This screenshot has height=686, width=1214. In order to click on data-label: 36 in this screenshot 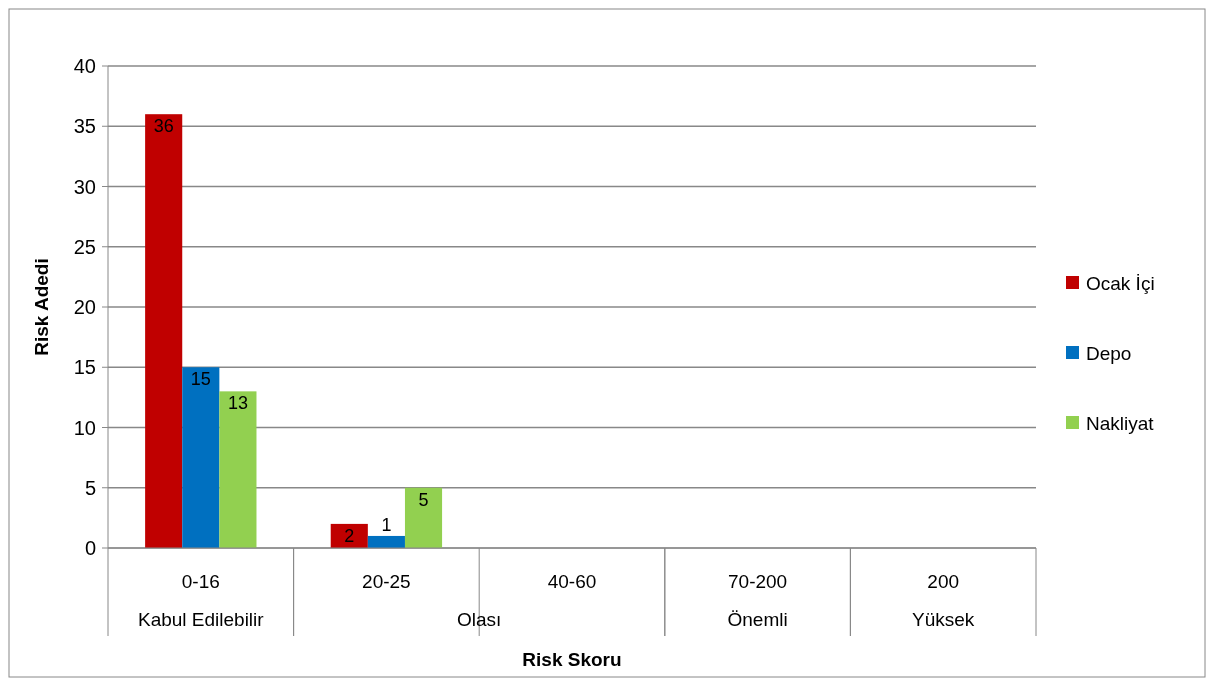, I will do `click(163, 126)`.